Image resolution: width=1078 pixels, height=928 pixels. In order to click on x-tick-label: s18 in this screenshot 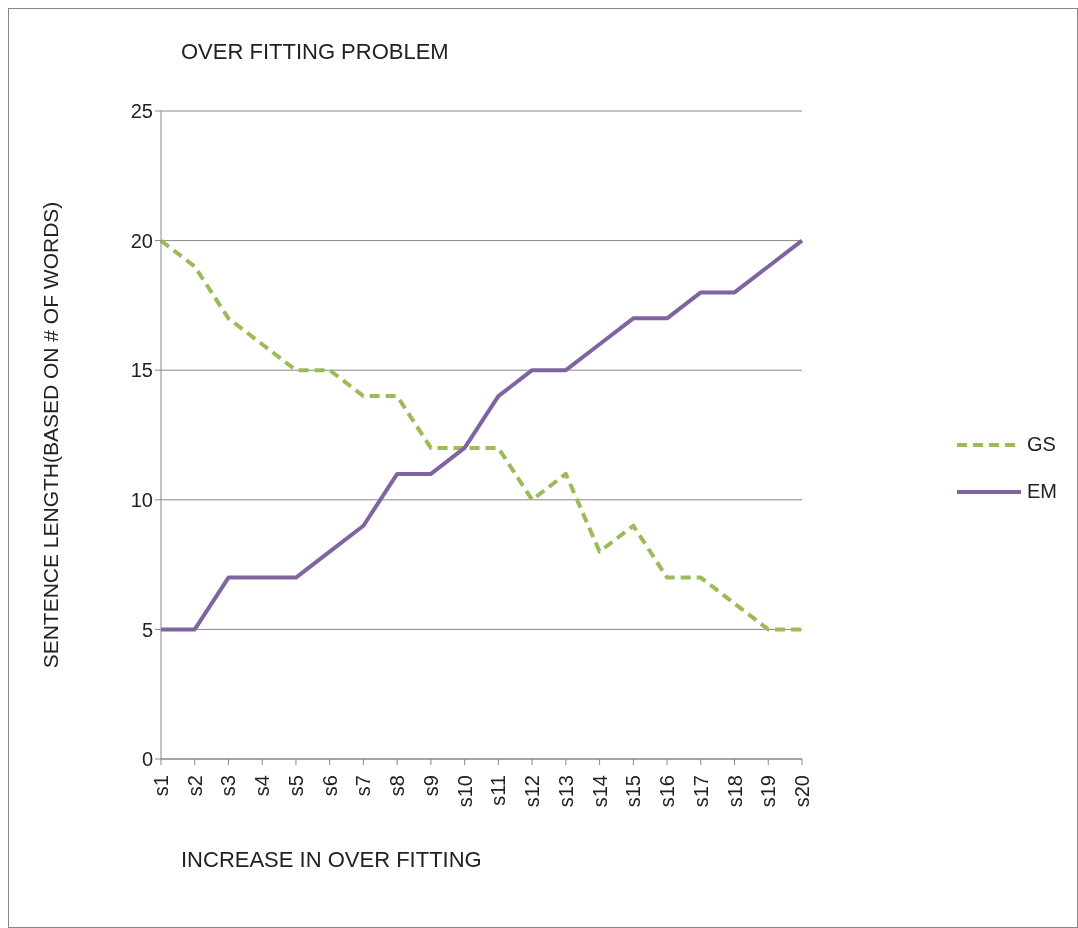, I will do `click(734, 791)`.